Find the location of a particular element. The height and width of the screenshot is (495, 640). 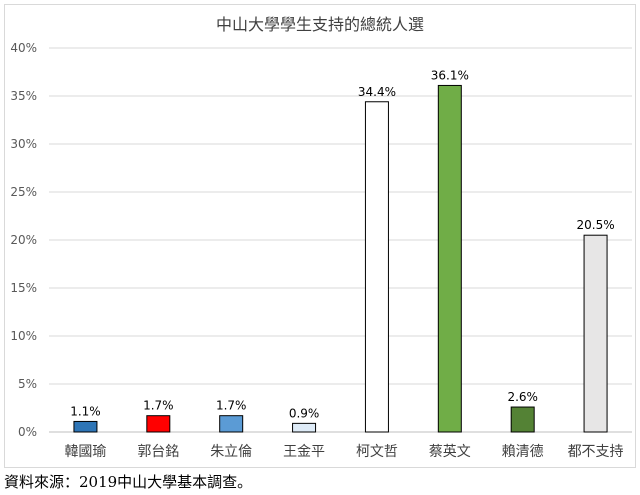

x-tick-label: 柯文哲 is located at coordinates (377, 452).